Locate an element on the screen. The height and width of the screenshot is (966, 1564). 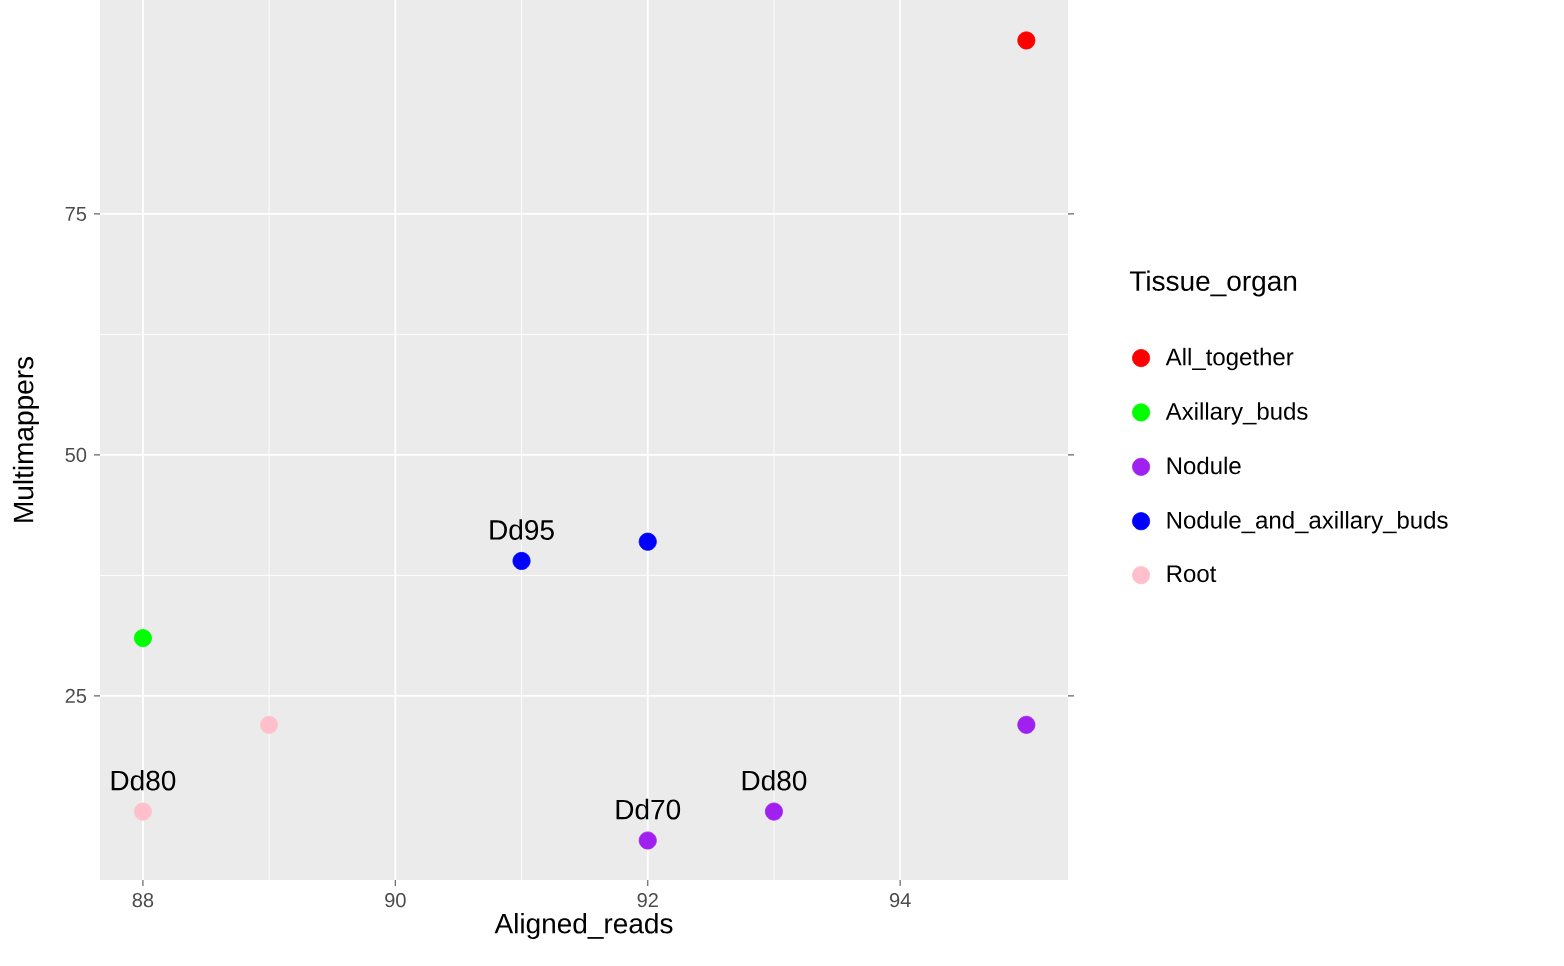
y-tick-label: 25 is located at coordinates (76, 695).